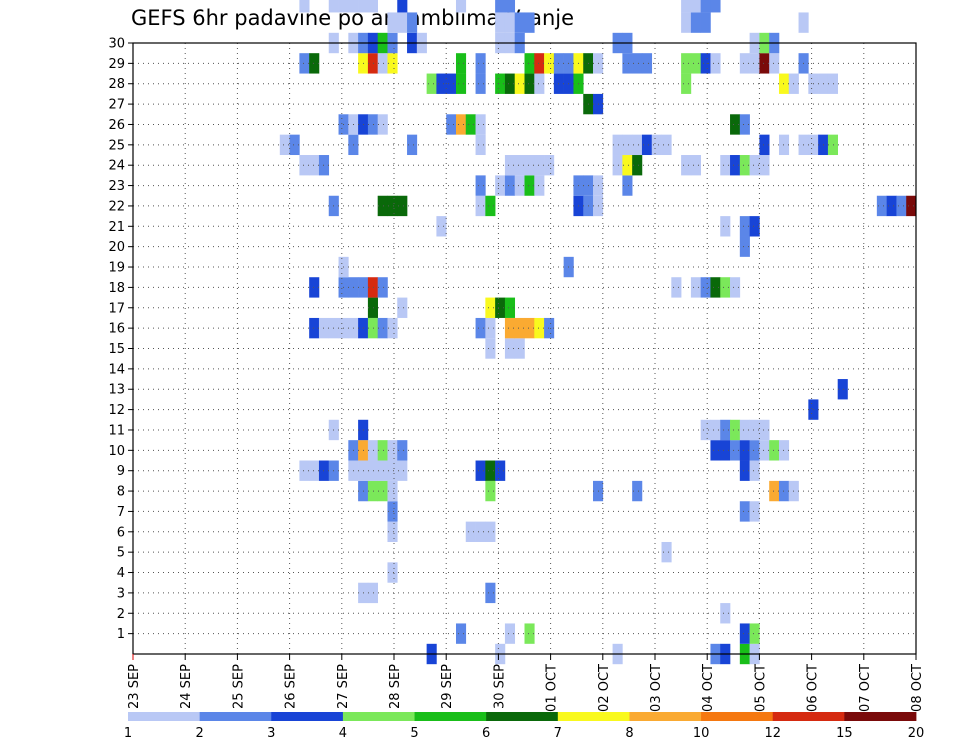 The width and height of the screenshot is (960, 742). What do you see at coordinates (116, 430) in the screenshot?
I see `y-tick-label: 11` at bounding box center [116, 430].